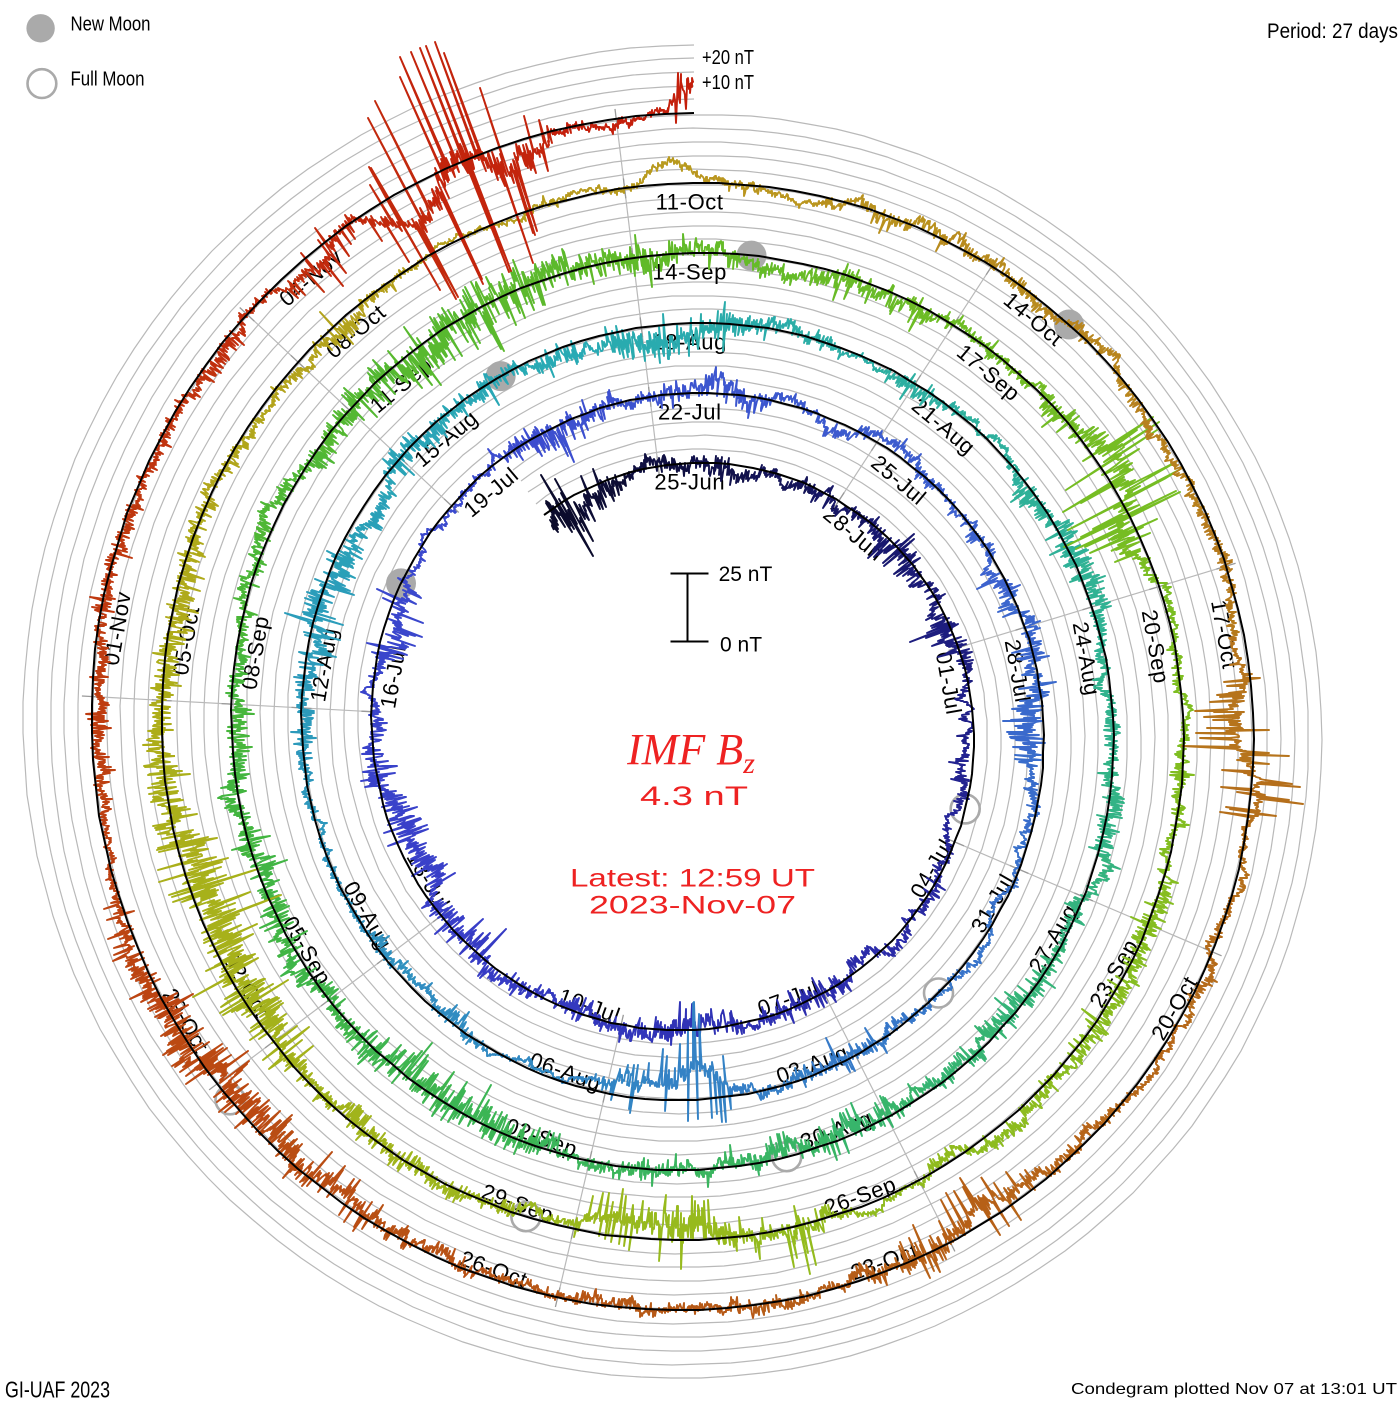  Describe the element at coordinates (728, 83) in the screenshot. I see `svg-text: +10 nT` at that location.